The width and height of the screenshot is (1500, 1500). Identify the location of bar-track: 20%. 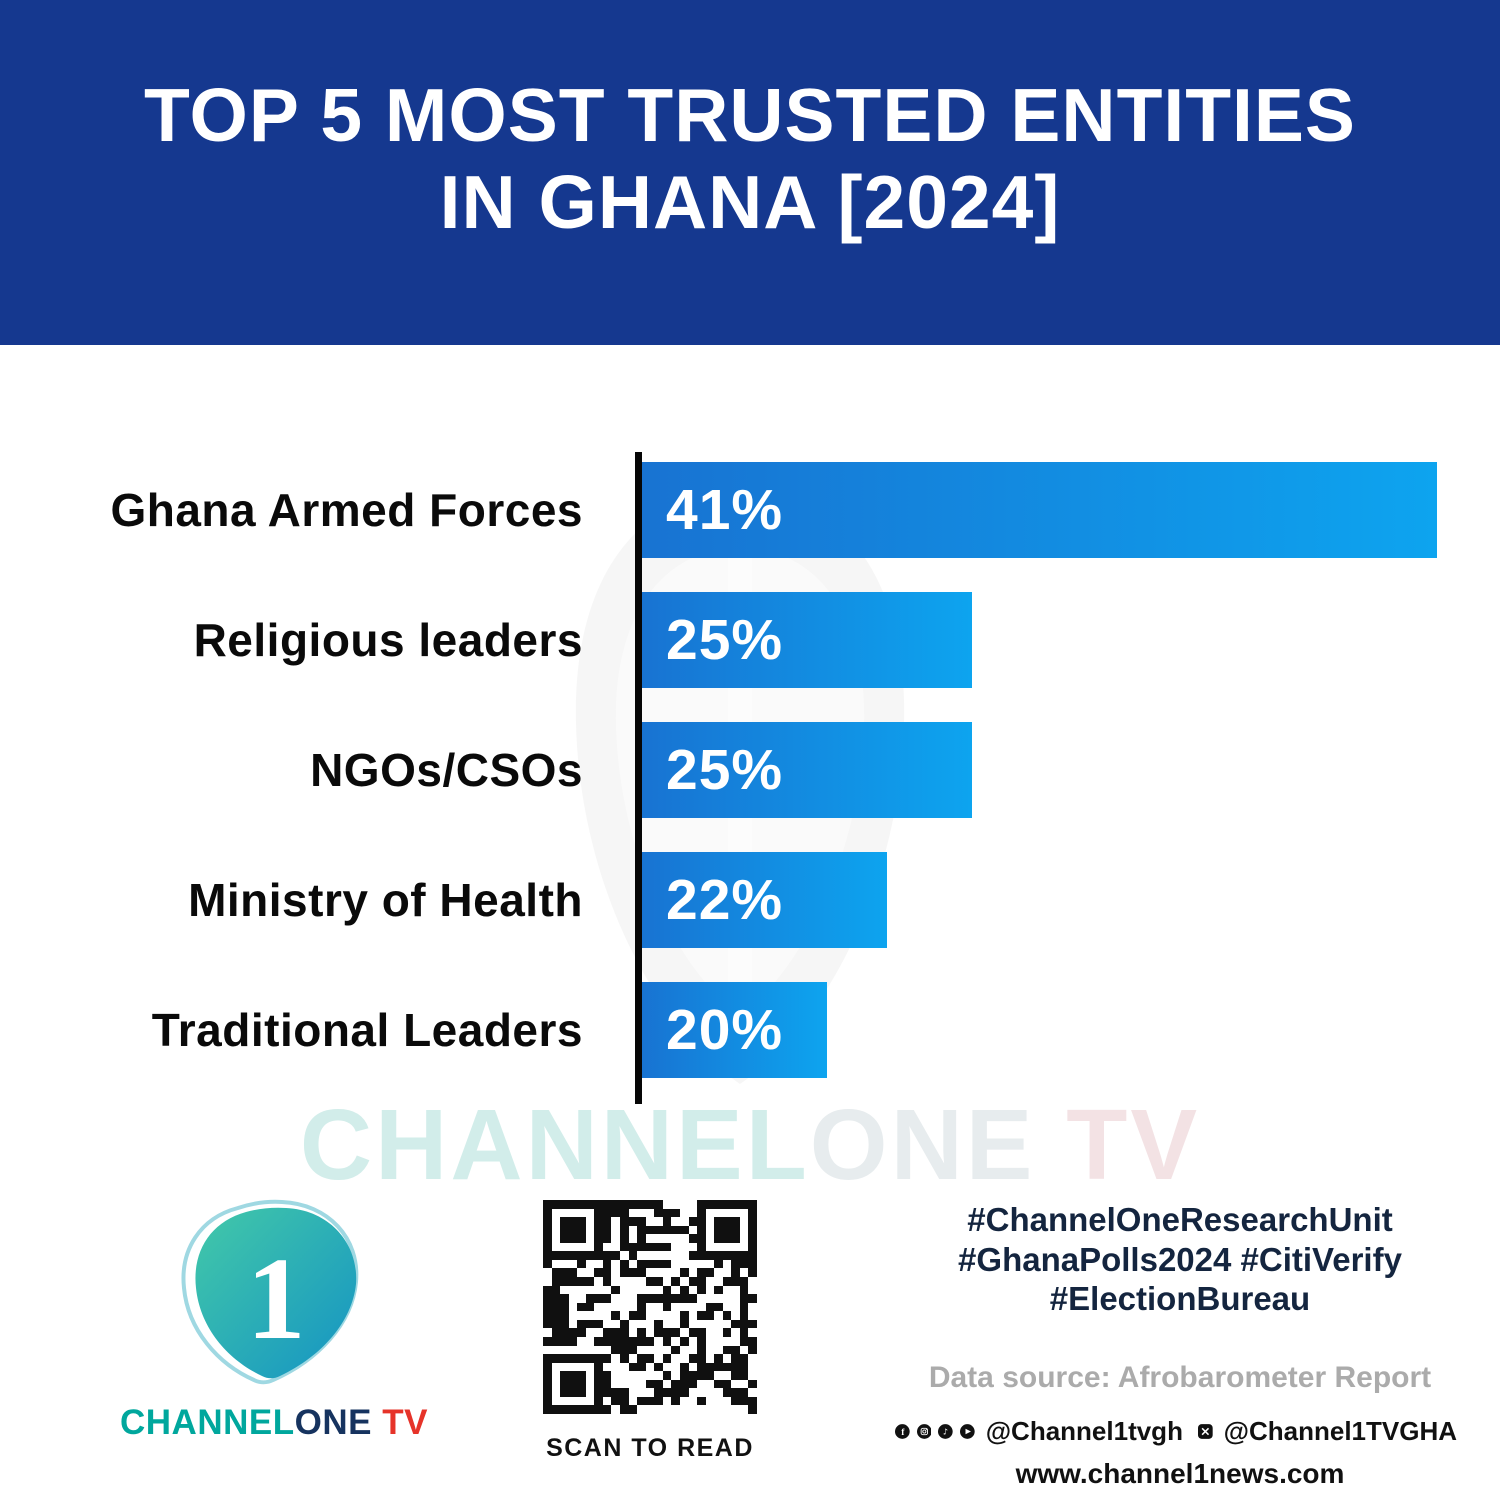
(1071, 1030).